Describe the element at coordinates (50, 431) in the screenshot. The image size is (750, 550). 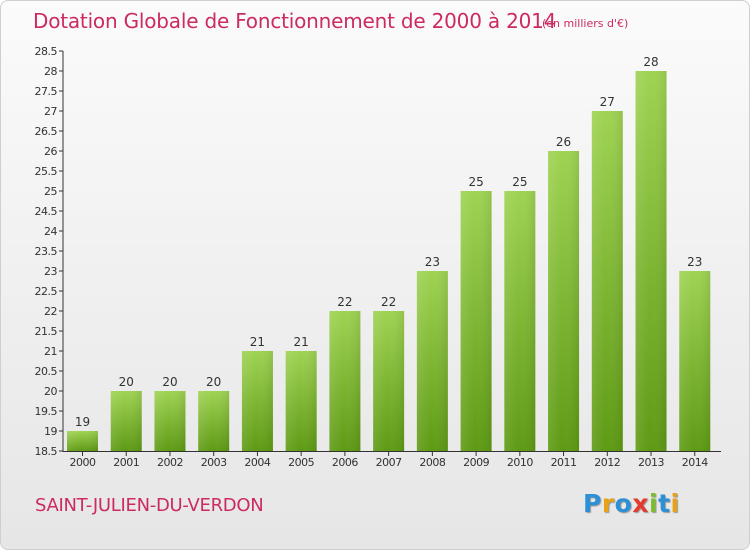
I see `y-tick-label: 19` at that location.